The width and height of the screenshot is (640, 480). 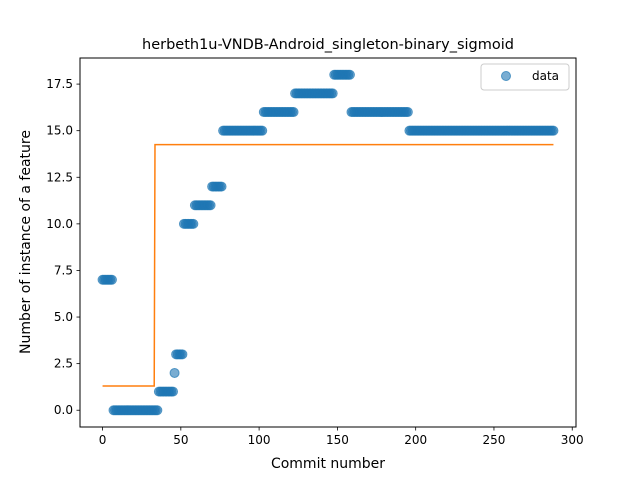 What do you see at coordinates (337, 440) in the screenshot?
I see `x-tick-label: 150` at bounding box center [337, 440].